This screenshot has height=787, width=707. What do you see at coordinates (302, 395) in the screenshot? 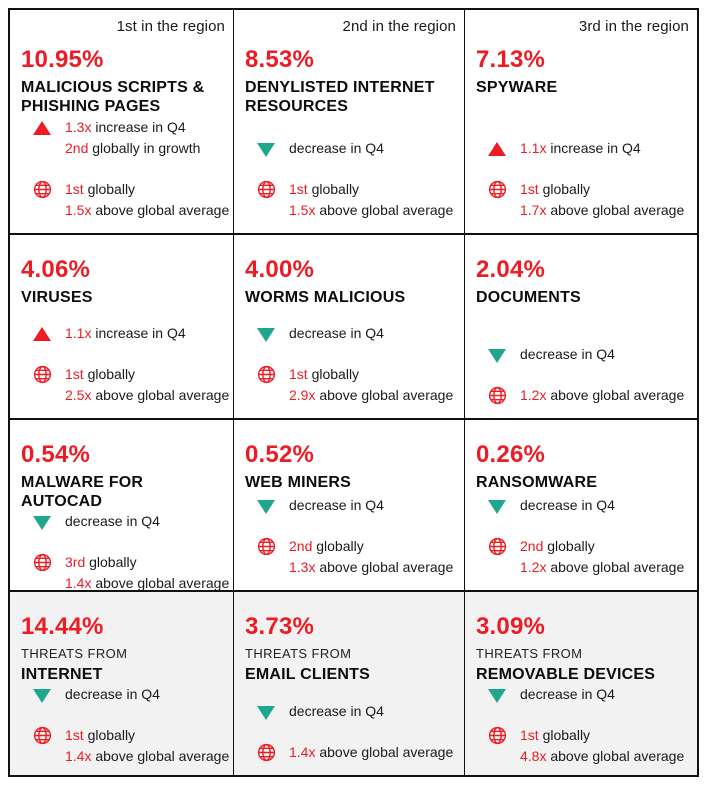
I see `highlight-value: 2.9x` at bounding box center [302, 395].